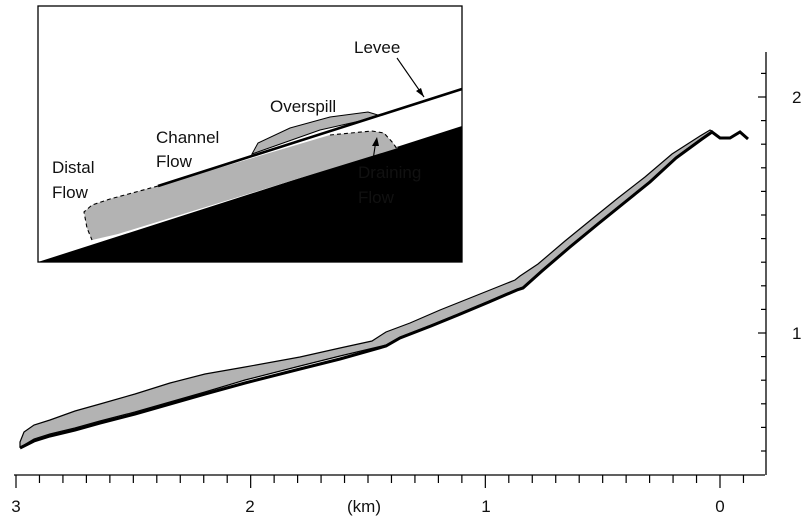  I want to click on draining-arrow-head, so click(375, 141).